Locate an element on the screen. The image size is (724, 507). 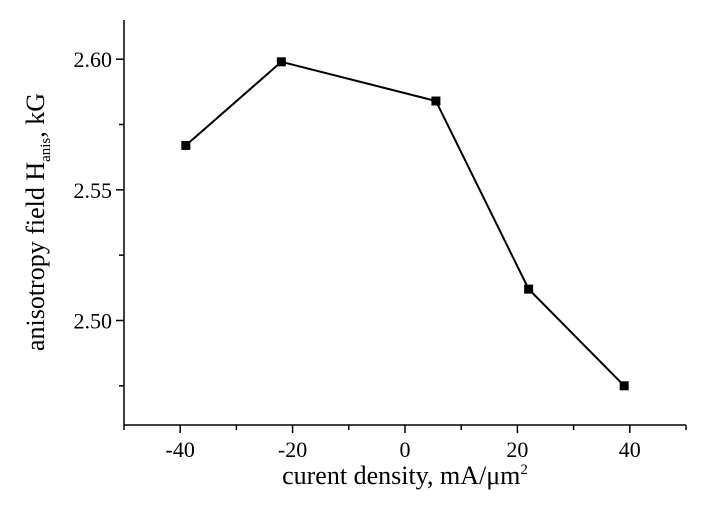
x-axis-title: curent density, mA/μm2 is located at coordinates (405, 475).